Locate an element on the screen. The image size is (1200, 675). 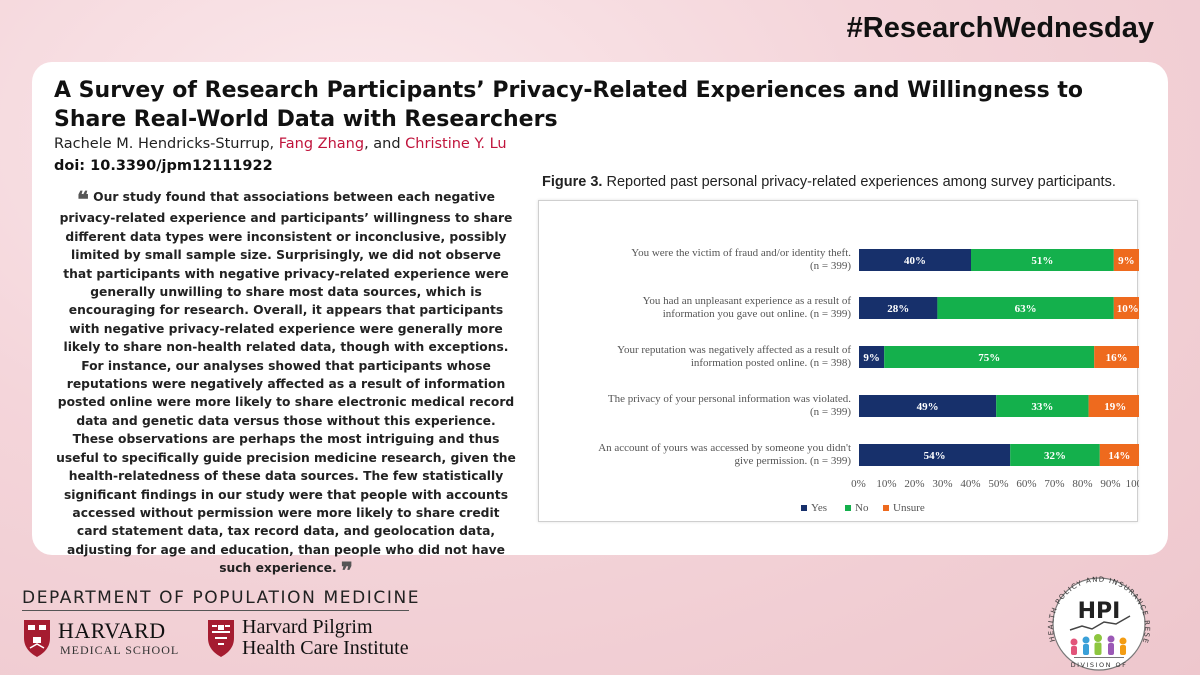
bar-data-label: 54% is located at coordinates (935, 456).